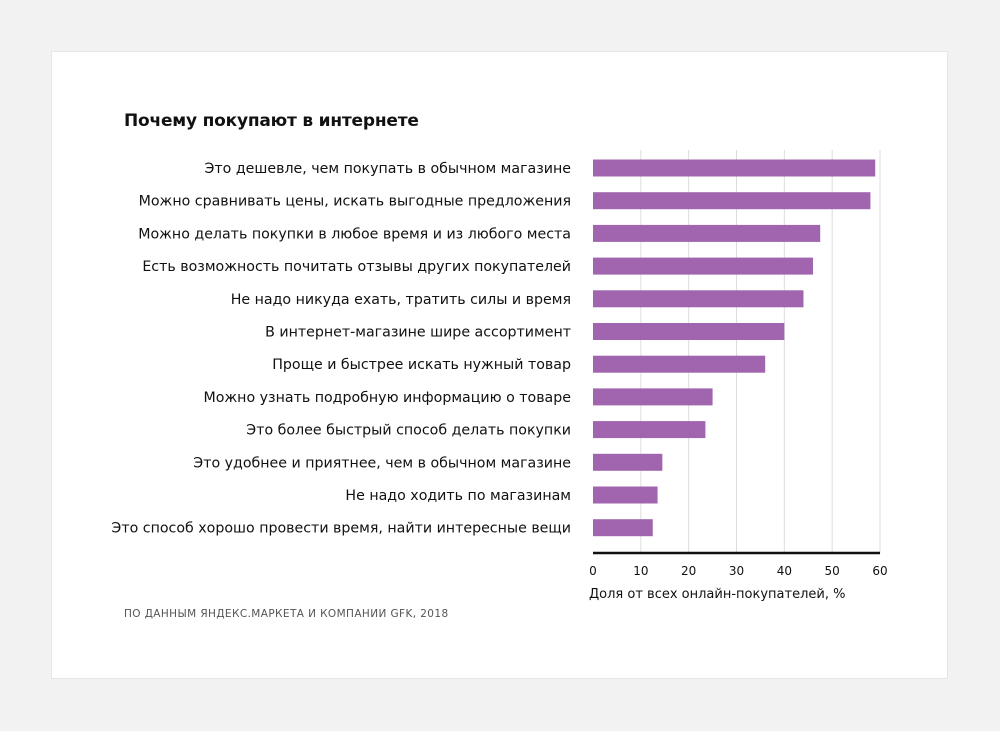 This screenshot has width=1000, height=731. What do you see at coordinates (688, 571) in the screenshot?
I see `x-tick-label: 20` at bounding box center [688, 571].